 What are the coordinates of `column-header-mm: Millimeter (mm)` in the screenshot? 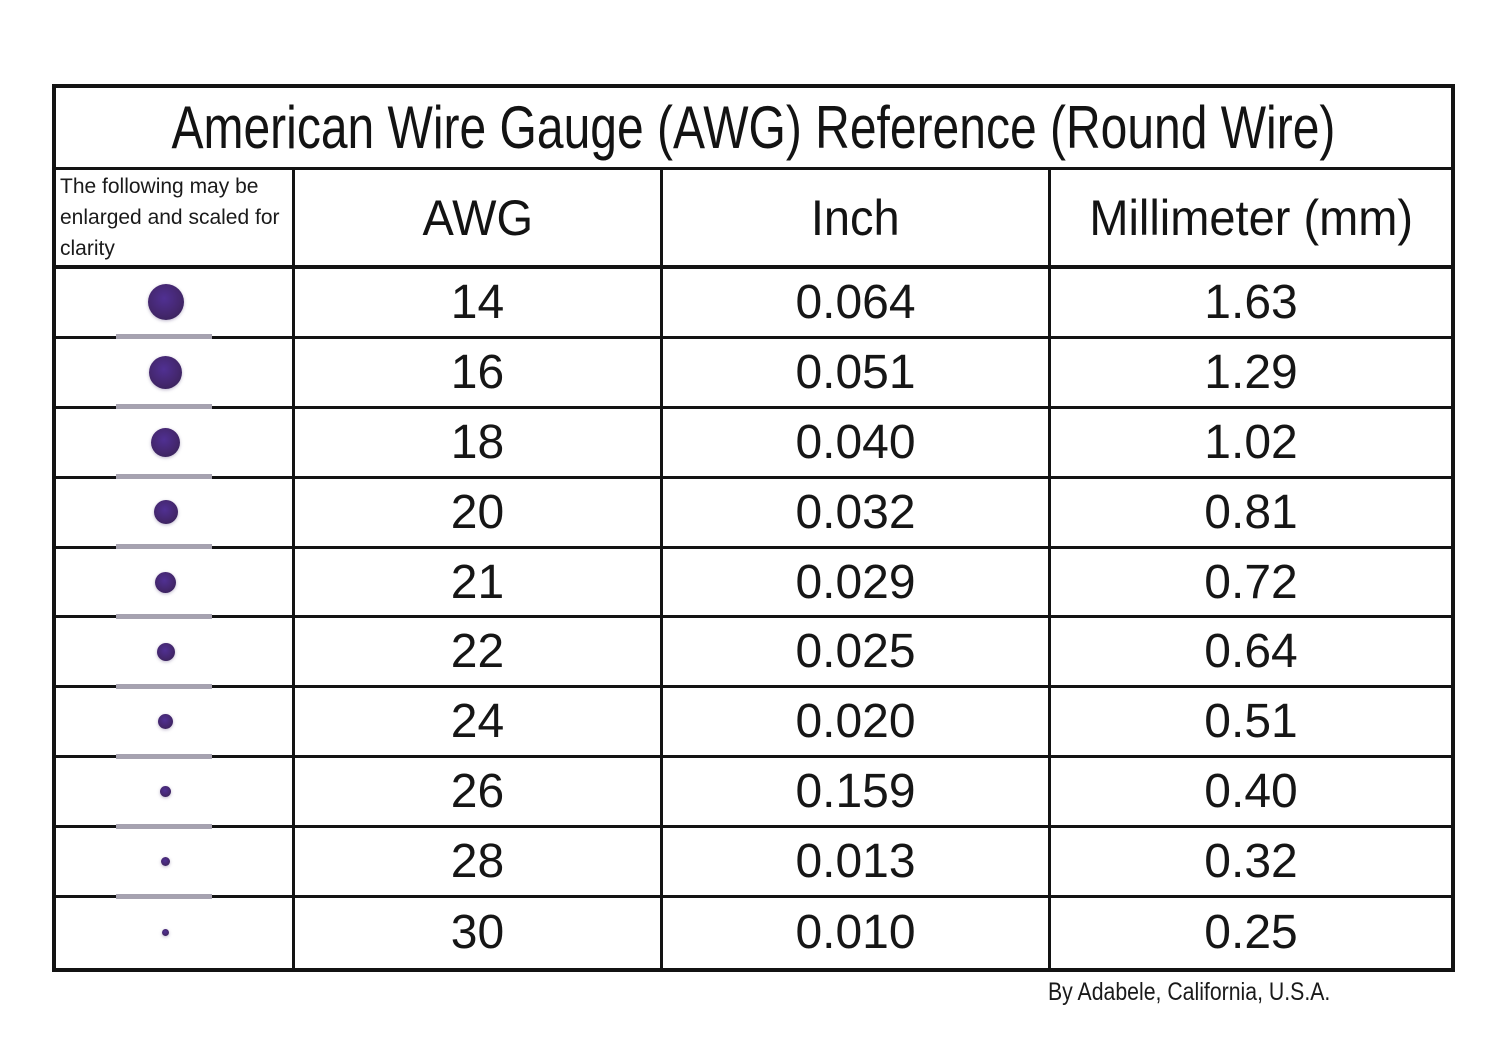 It's located at (1251, 217).